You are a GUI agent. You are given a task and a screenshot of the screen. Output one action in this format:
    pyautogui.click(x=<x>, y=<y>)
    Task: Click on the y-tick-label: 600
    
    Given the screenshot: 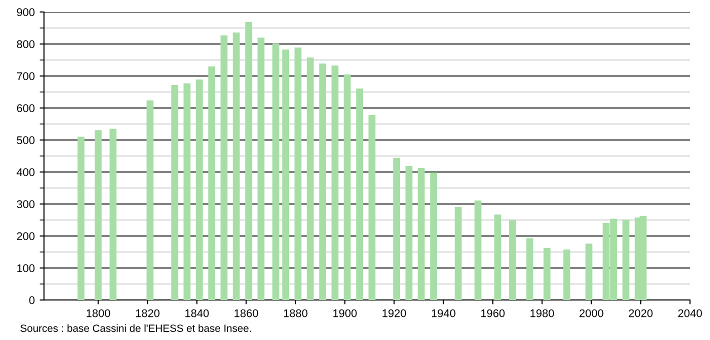 What is the action you would take?
    pyautogui.click(x=26, y=108)
    